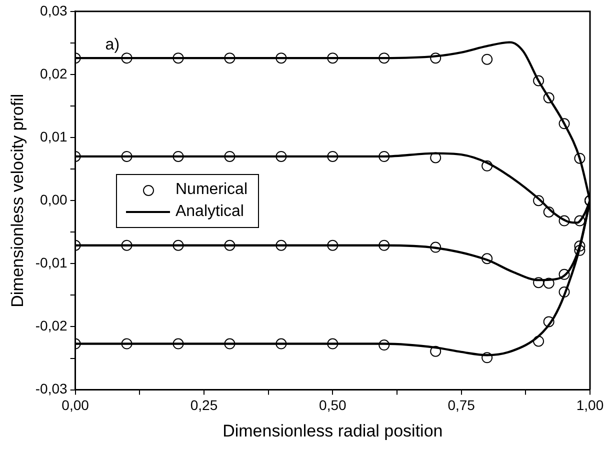  Describe the element at coordinates (54, 10) in the screenshot. I see `y-tick-label: 0,03` at that location.